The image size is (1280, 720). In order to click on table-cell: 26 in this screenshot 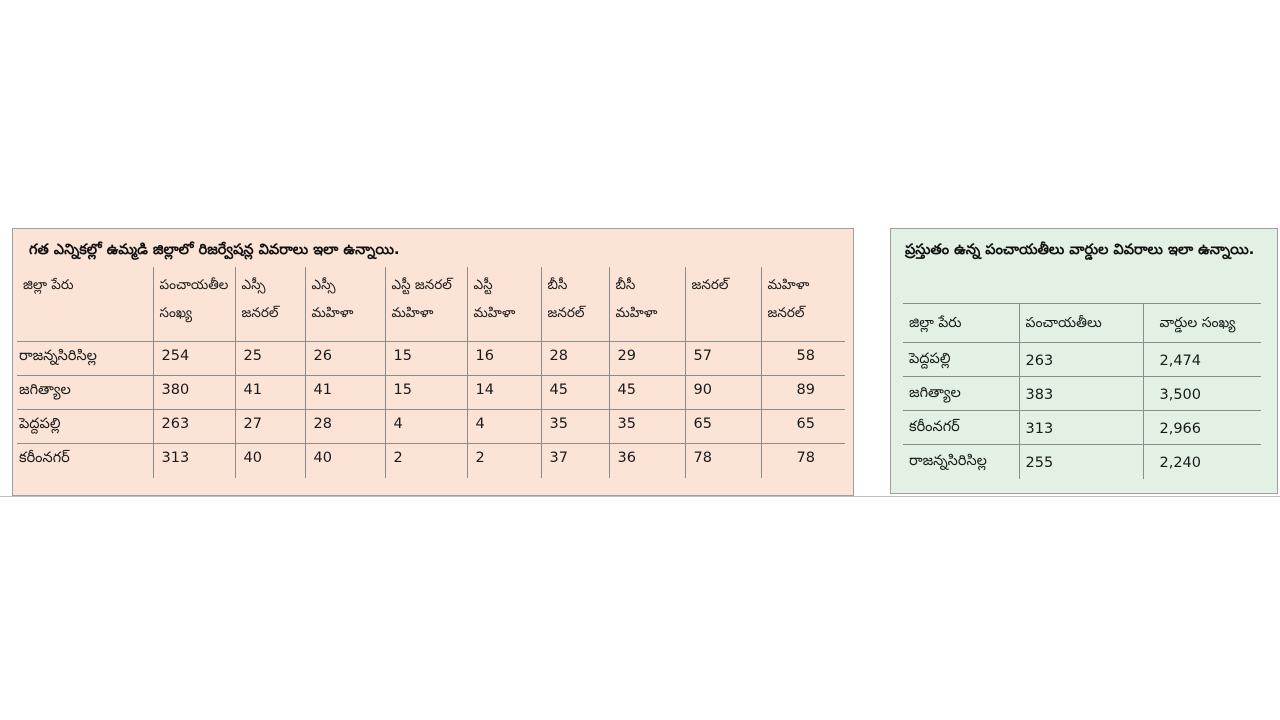, I will do `click(344, 358)`.